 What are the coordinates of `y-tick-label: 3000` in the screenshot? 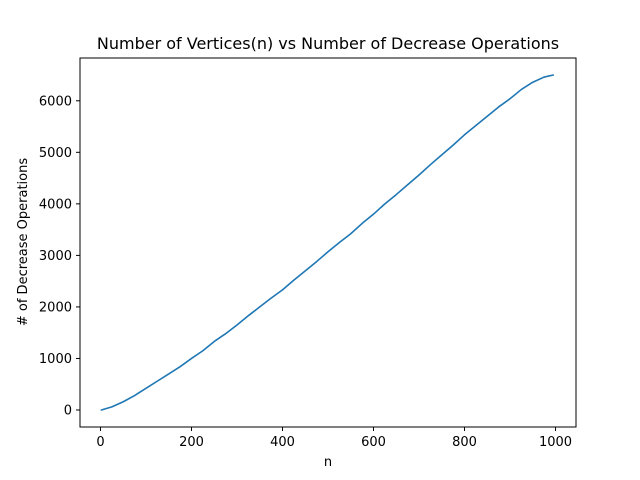 It's located at (55, 256).